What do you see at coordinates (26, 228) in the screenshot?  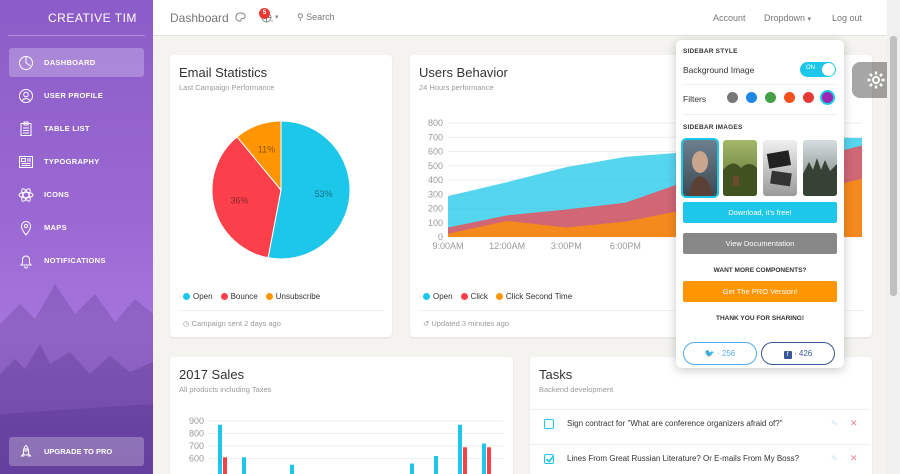 I see `pin-icon` at bounding box center [26, 228].